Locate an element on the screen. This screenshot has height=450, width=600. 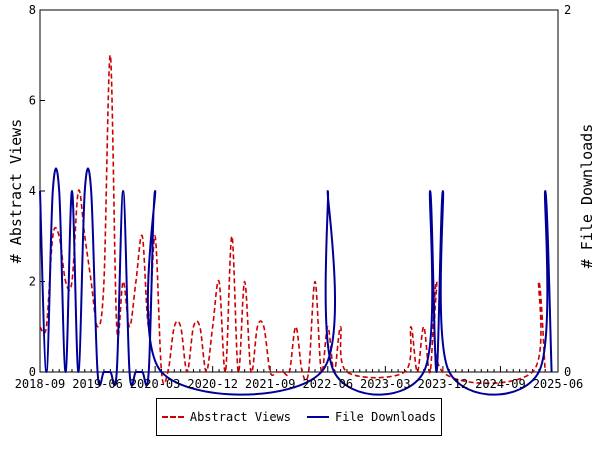
y-right-tick-label: 2 is located at coordinates (567, 10).